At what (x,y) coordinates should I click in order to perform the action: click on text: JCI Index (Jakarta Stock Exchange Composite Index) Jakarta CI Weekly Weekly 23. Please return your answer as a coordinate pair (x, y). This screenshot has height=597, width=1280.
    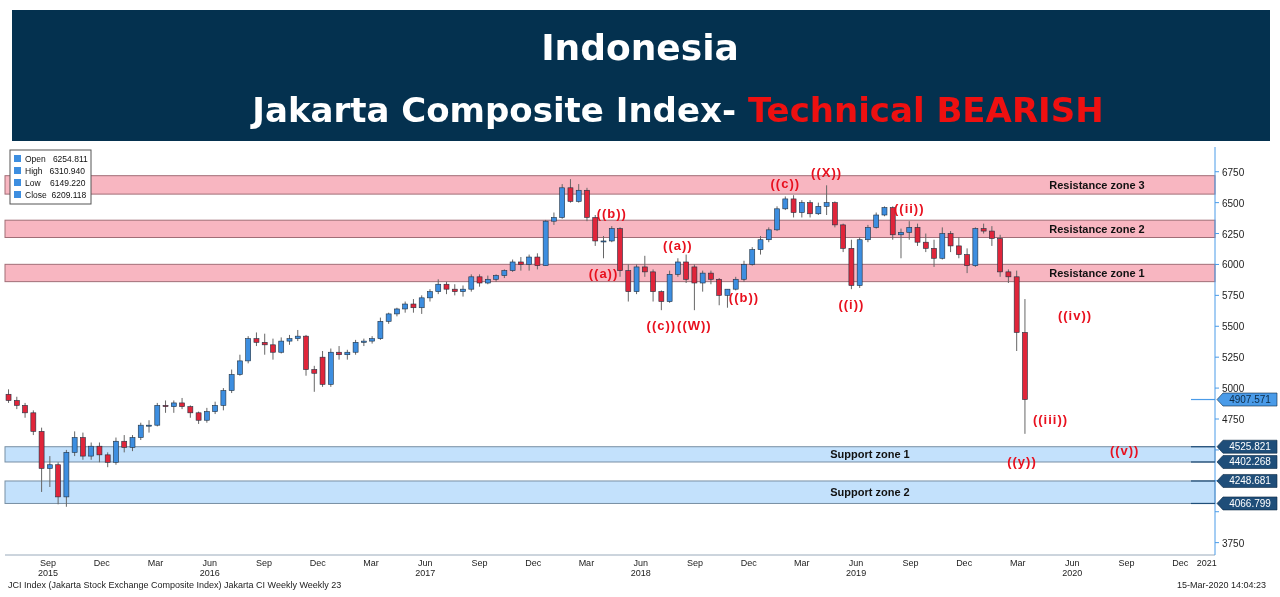
    Looking at the image, I should click on (175, 585).